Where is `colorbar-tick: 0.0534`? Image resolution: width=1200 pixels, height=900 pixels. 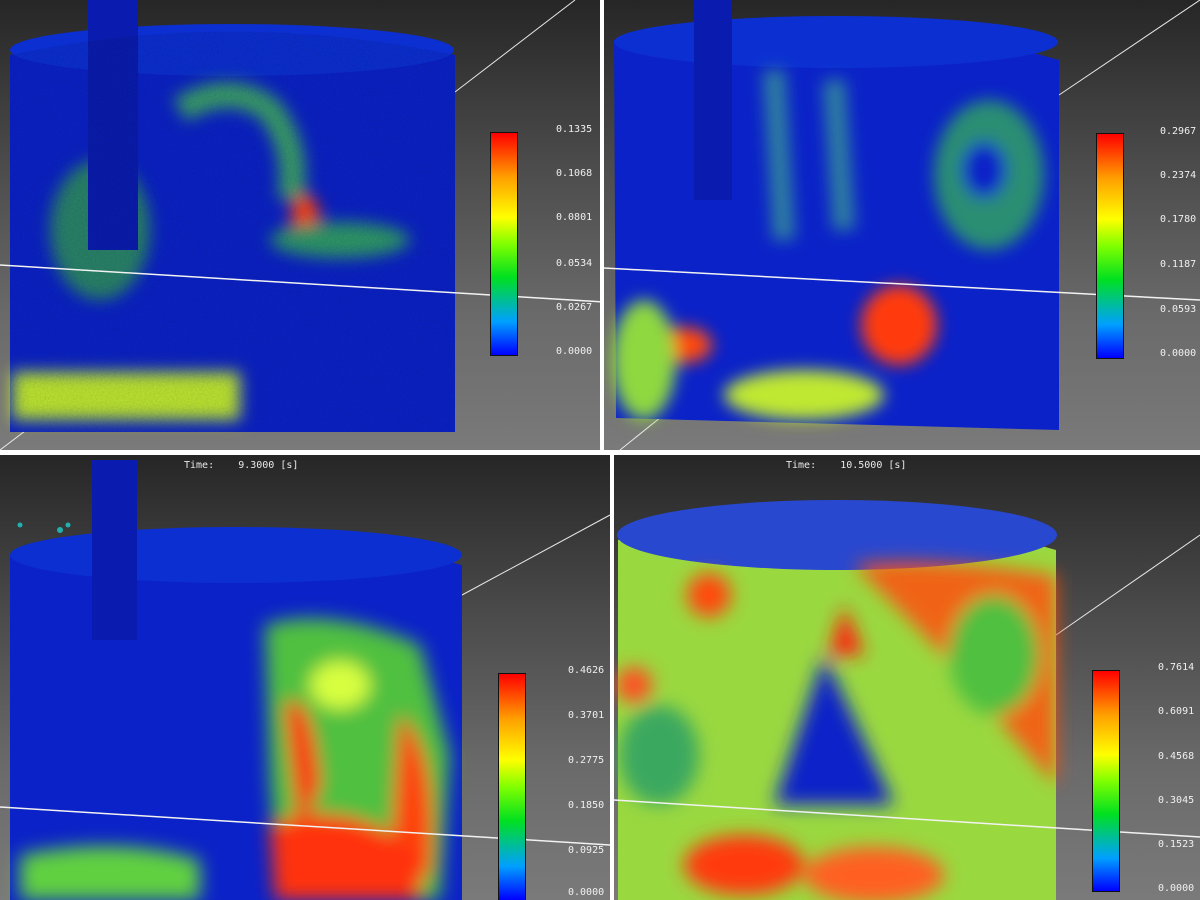
colorbar-tick: 0.0534 is located at coordinates (574, 263).